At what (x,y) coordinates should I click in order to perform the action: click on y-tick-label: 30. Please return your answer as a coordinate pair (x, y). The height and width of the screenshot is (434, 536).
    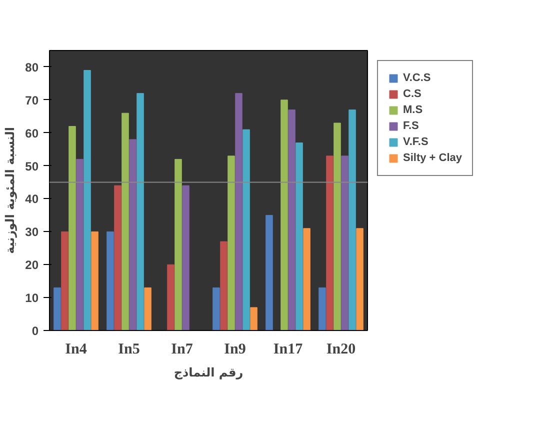
    Looking at the image, I should click on (32, 232).